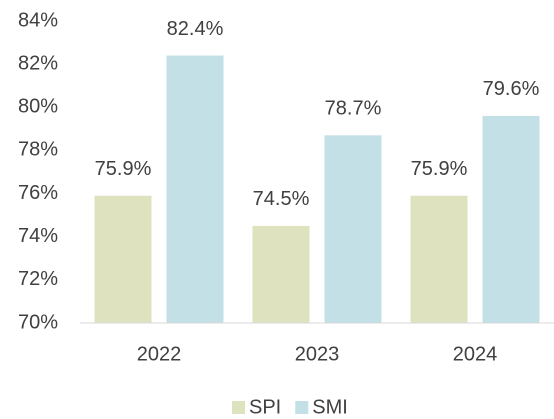 This screenshot has width=554, height=419. What do you see at coordinates (159, 354) in the screenshot?
I see `x-tick-label: 2022` at bounding box center [159, 354].